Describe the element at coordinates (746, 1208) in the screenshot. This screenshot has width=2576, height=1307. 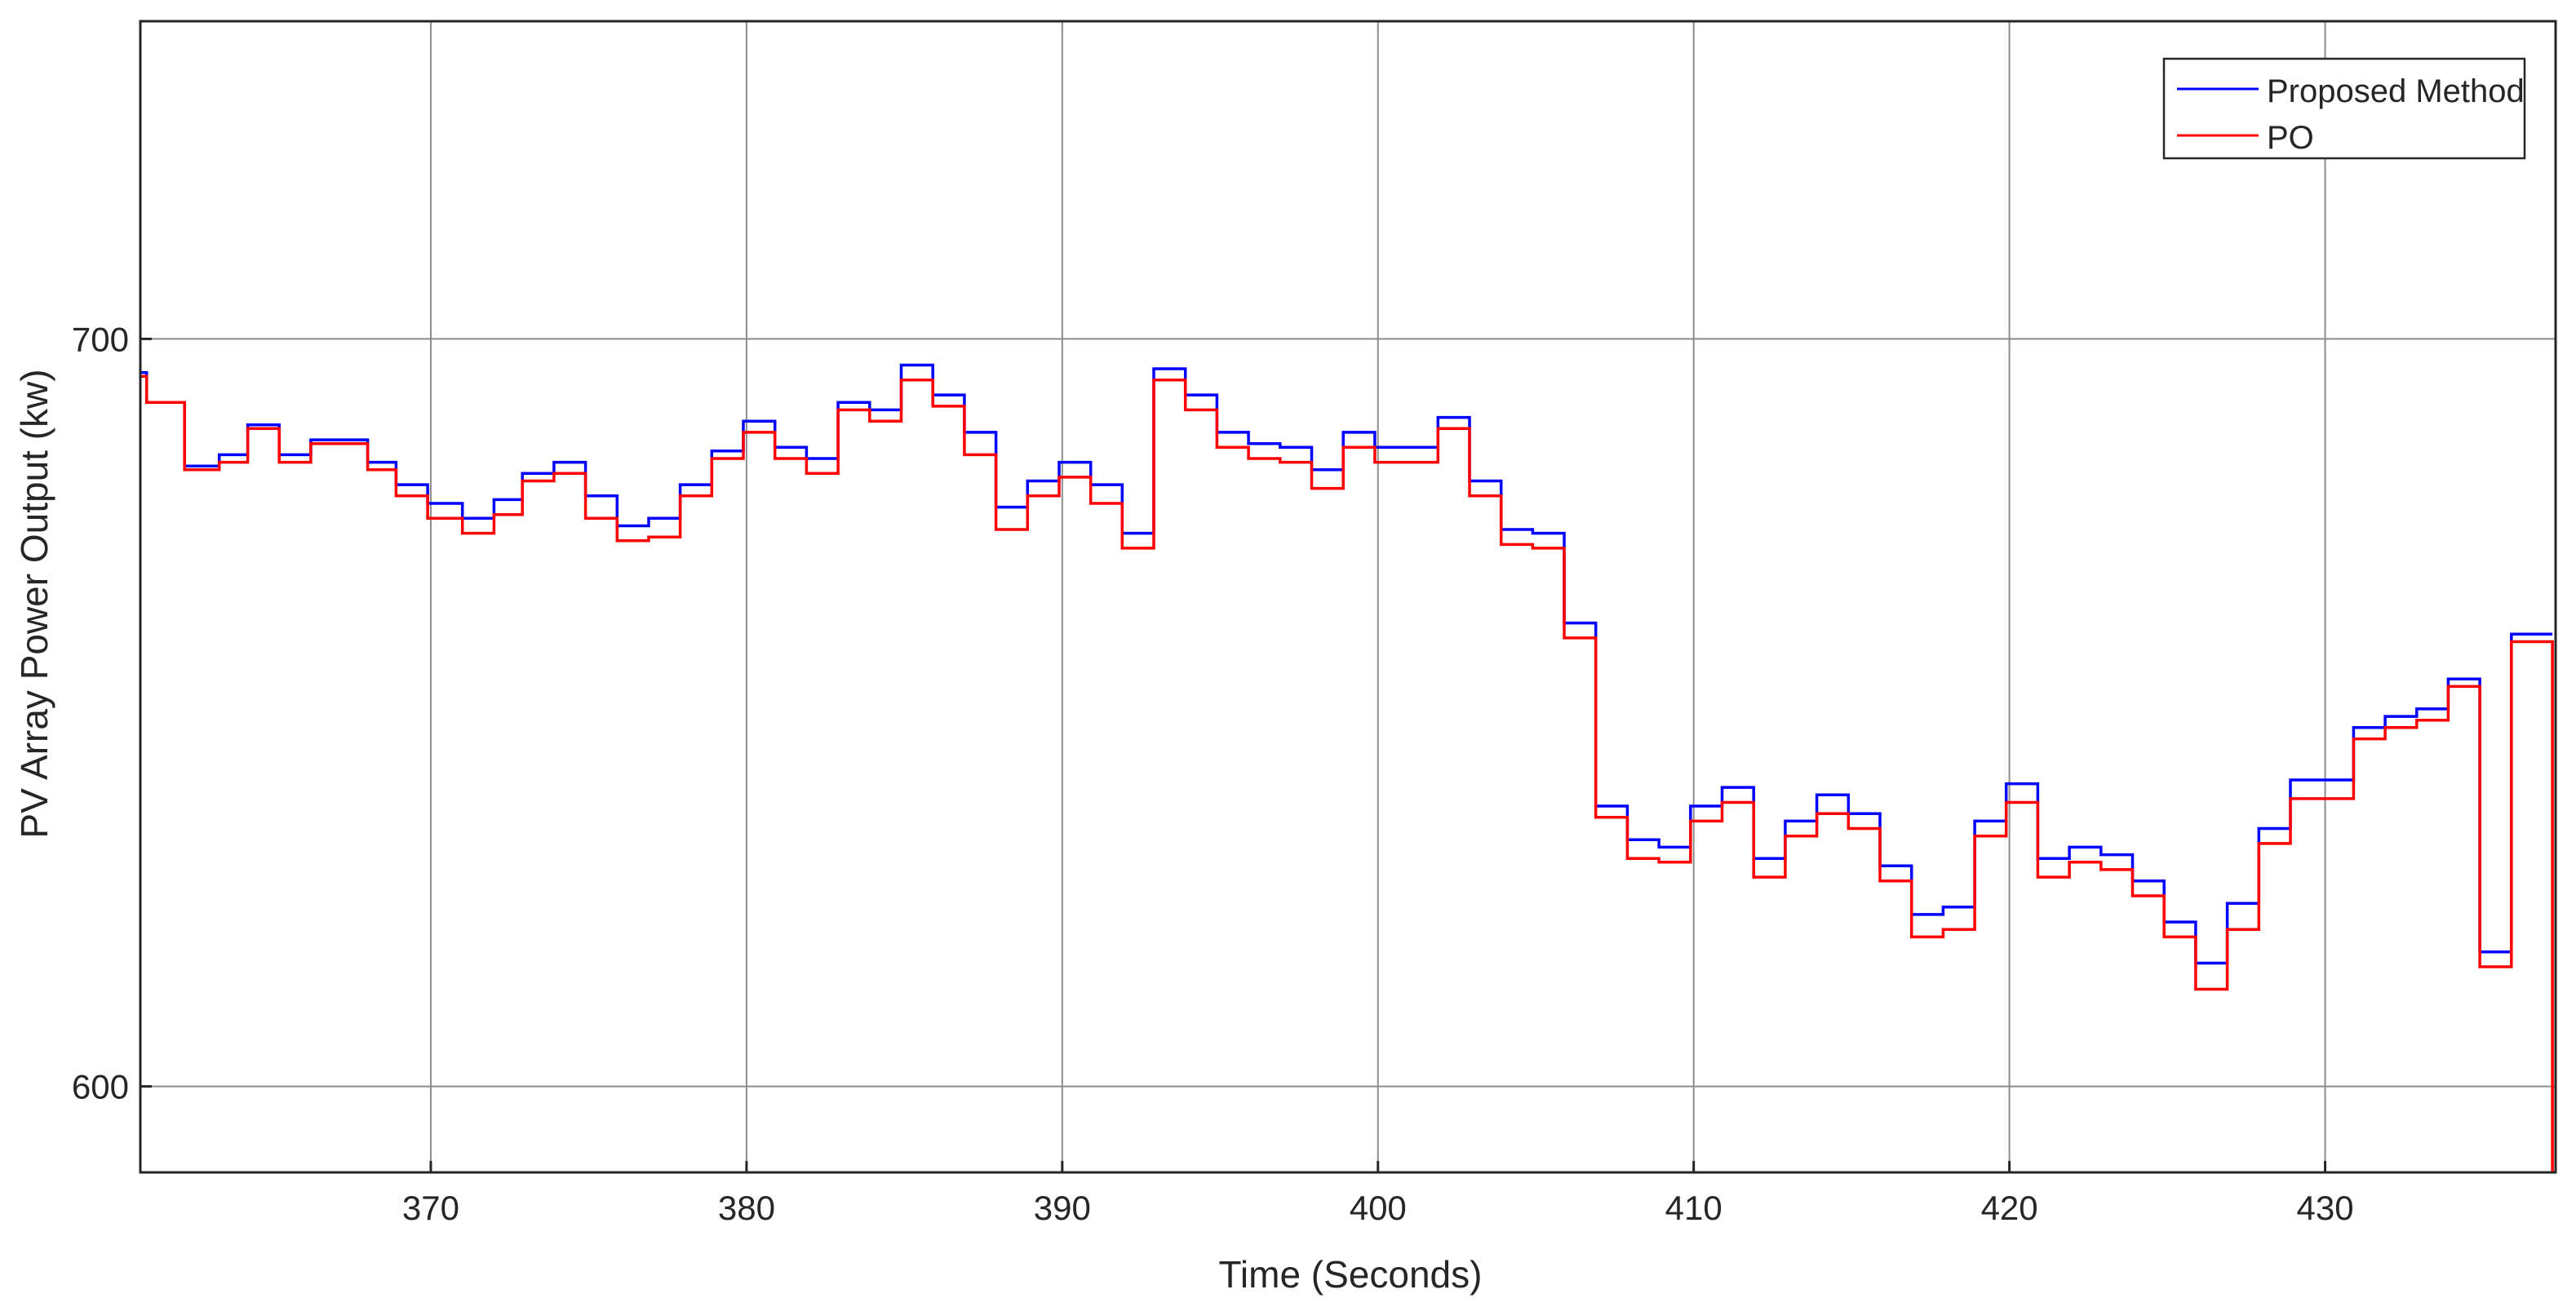
I see `x-tick-label: 380` at that location.